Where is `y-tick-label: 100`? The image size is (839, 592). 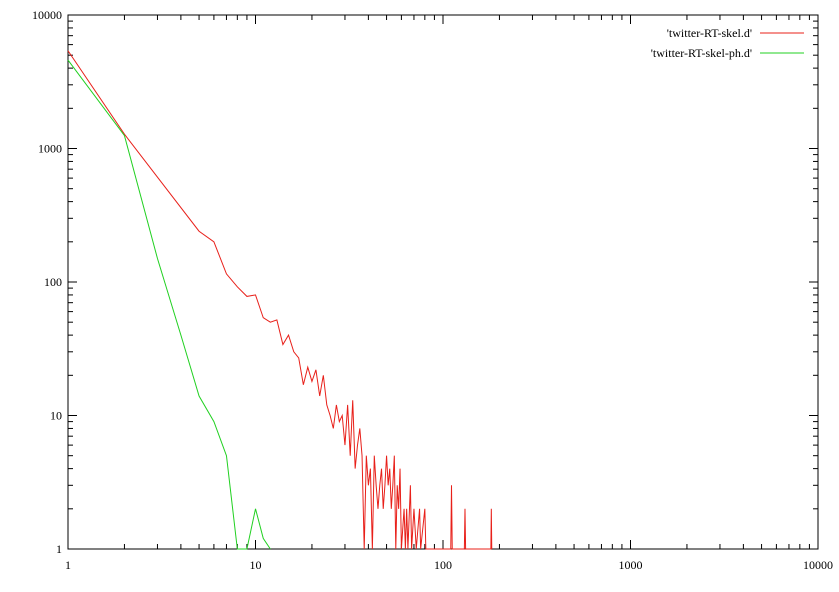
y-tick-label: 100 is located at coordinates (53, 282).